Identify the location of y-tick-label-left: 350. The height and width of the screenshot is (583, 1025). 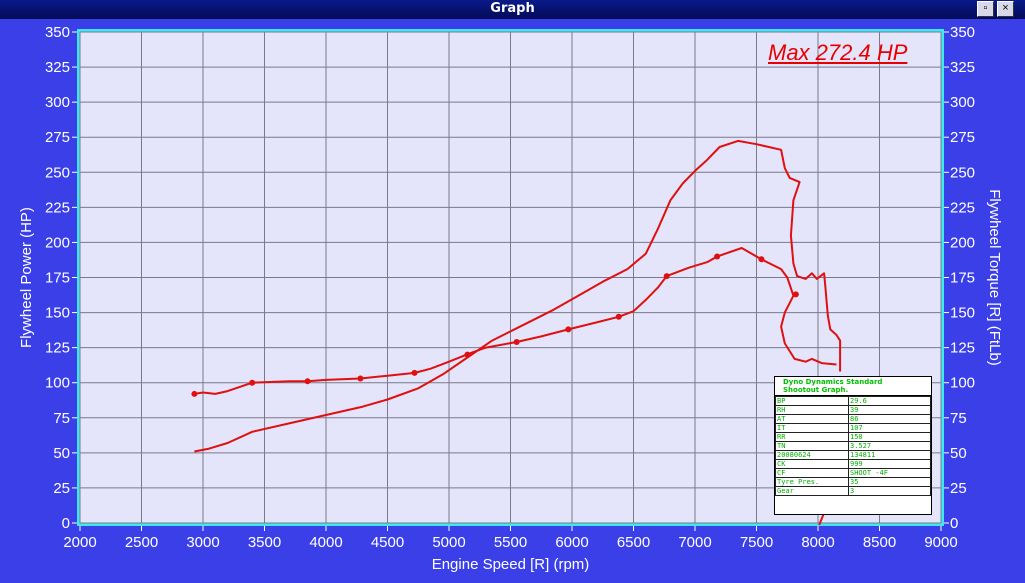
(57, 32).